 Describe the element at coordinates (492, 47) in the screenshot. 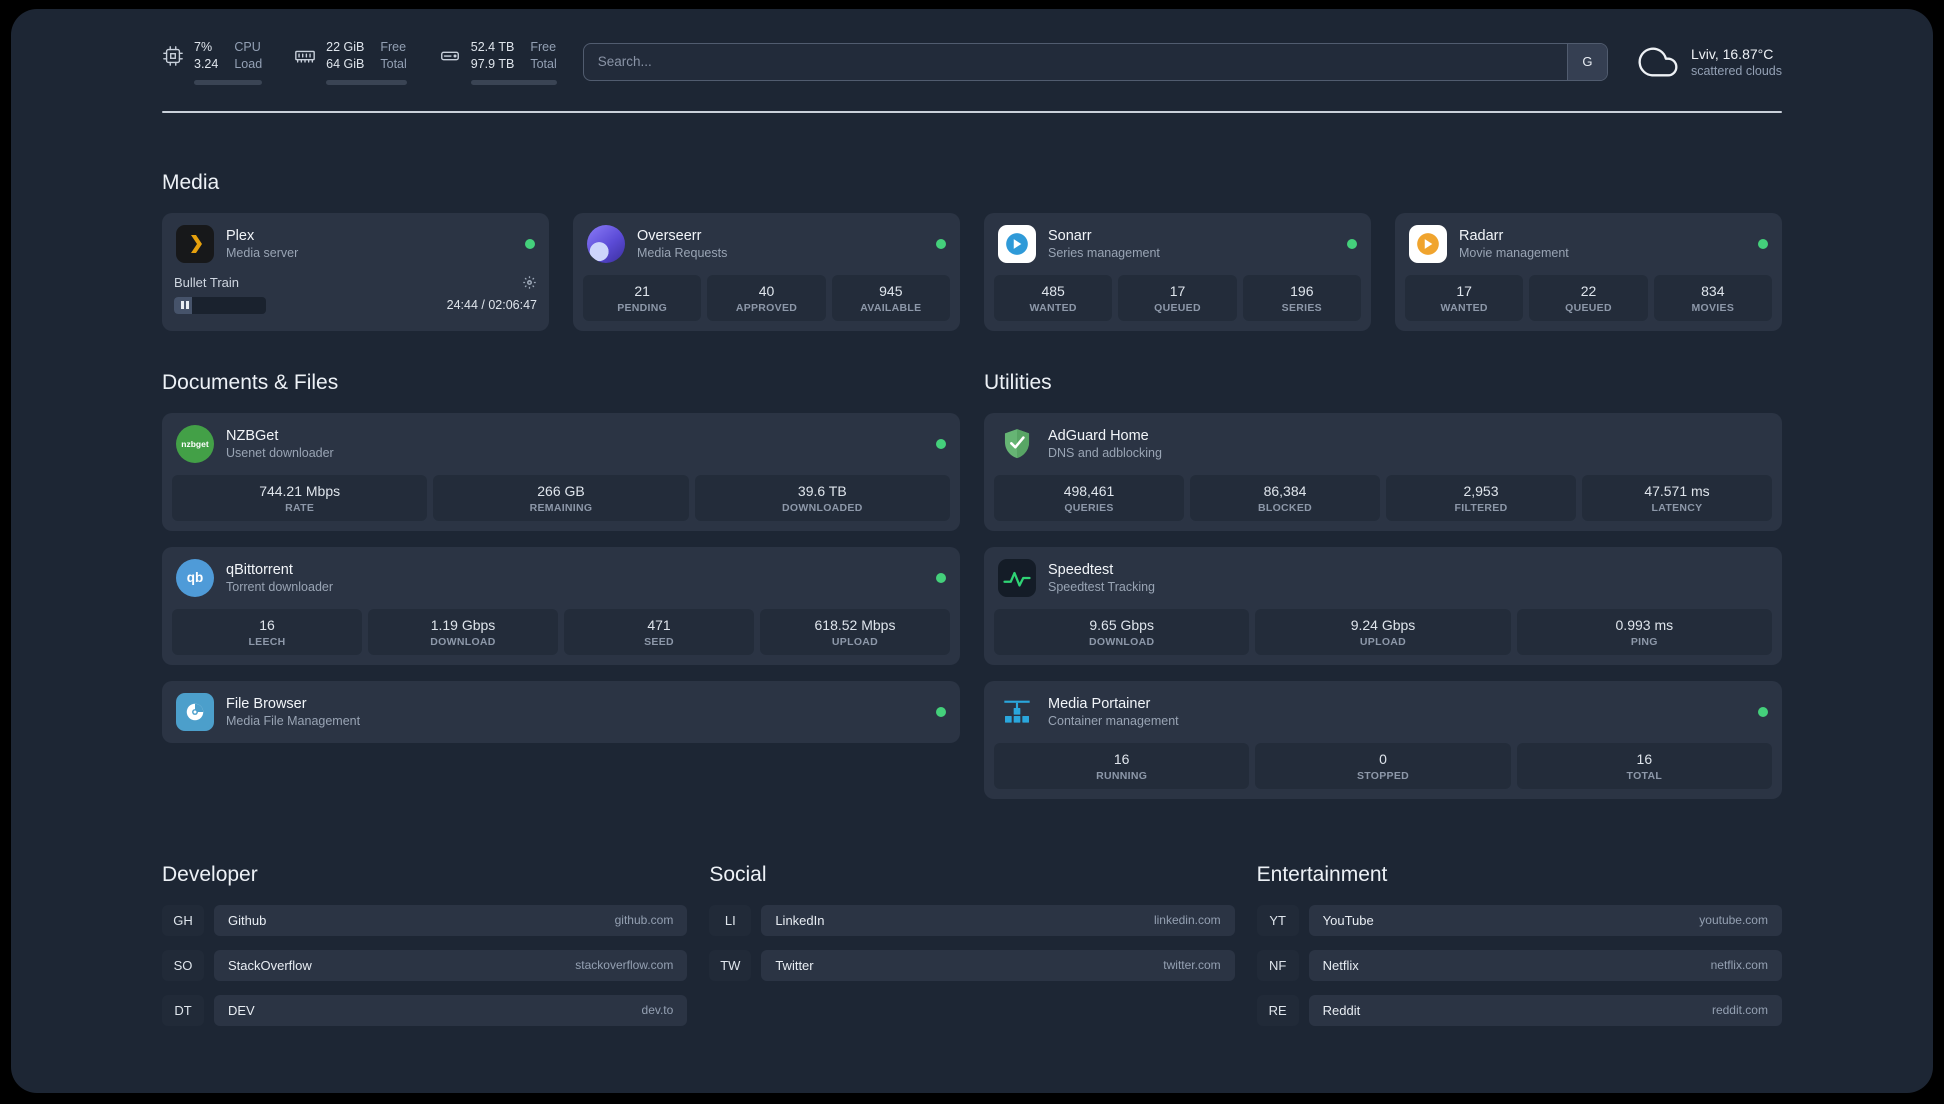

I see `disk-free-value: 52.4 TB` at that location.